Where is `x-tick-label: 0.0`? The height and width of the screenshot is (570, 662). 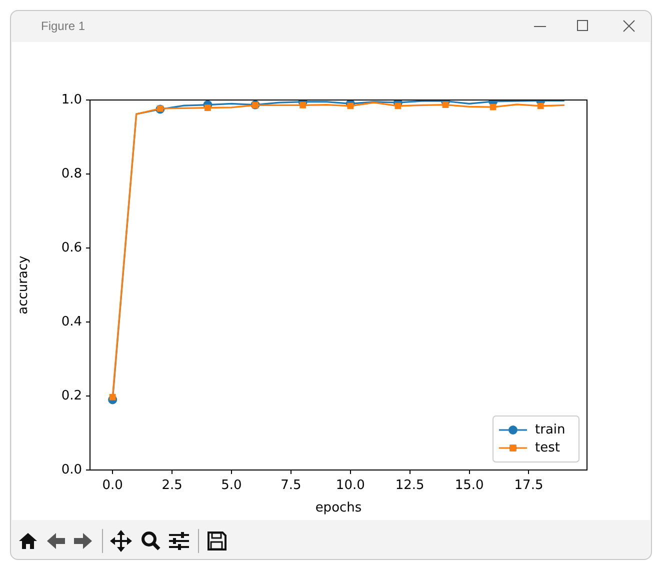 x-tick-label: 0.0 is located at coordinates (112, 486).